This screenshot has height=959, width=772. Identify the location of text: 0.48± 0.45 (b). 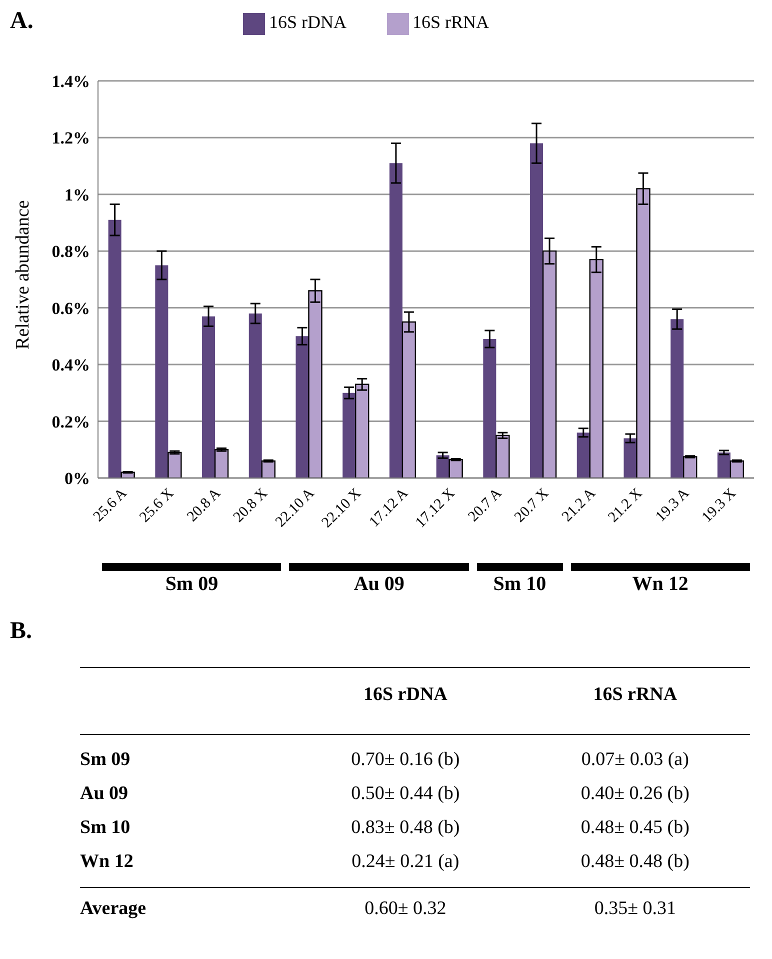
(635, 828).